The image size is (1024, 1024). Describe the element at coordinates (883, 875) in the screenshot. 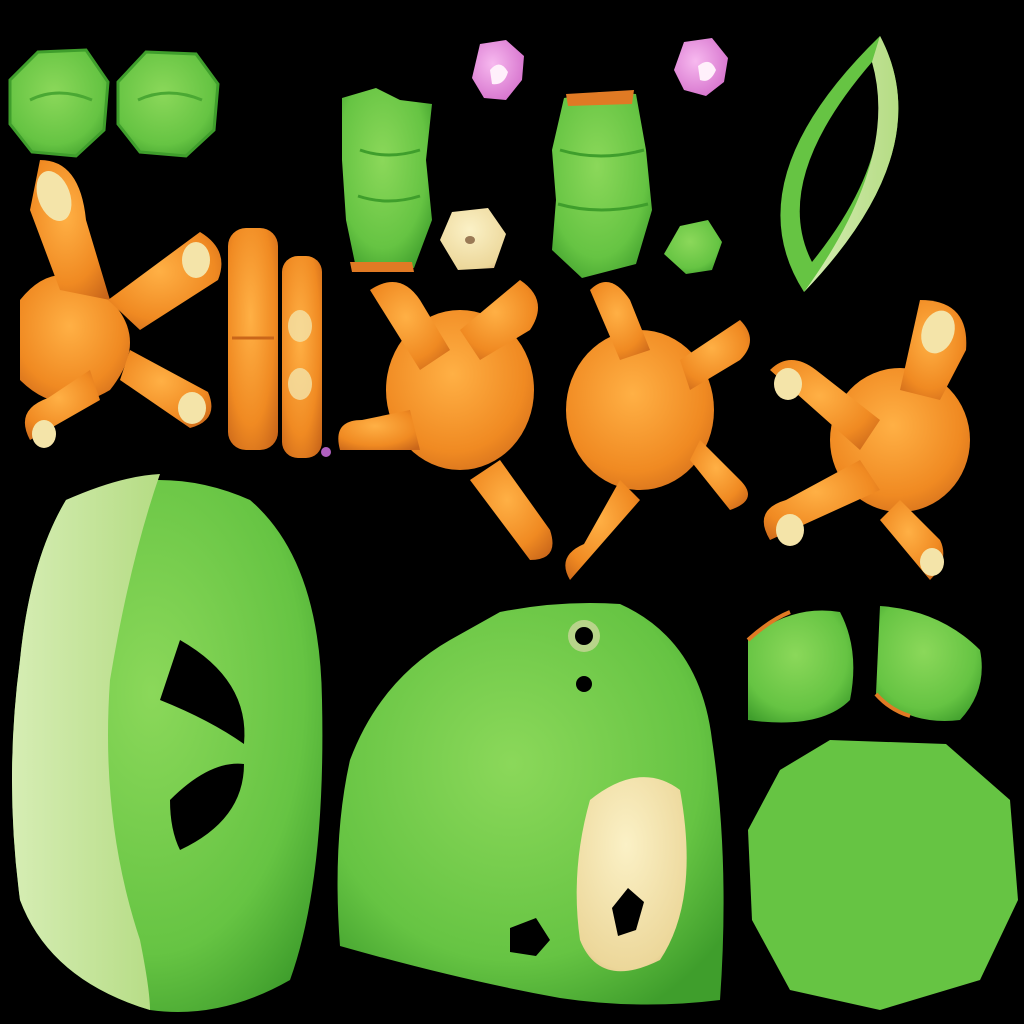

I see `base-disc` at that location.